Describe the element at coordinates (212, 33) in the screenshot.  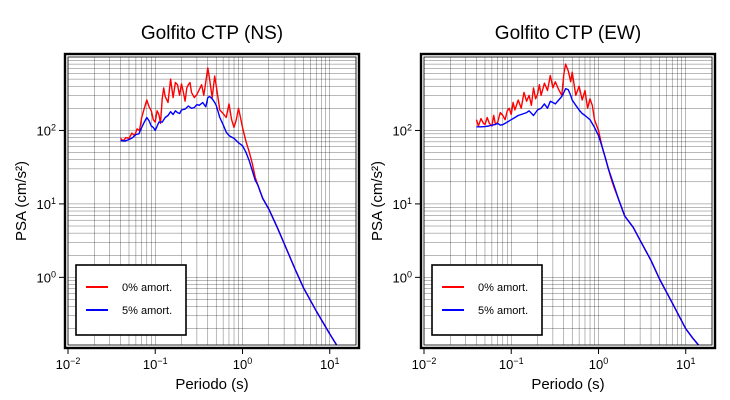
I see `chart-title: Golfito CTP (NS)` at that location.